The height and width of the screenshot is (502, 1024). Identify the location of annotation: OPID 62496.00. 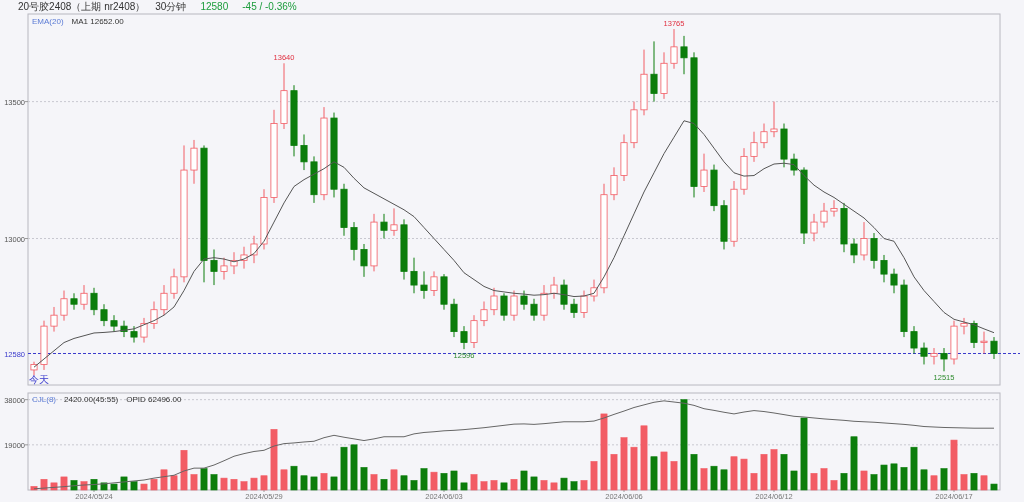
(154, 399).